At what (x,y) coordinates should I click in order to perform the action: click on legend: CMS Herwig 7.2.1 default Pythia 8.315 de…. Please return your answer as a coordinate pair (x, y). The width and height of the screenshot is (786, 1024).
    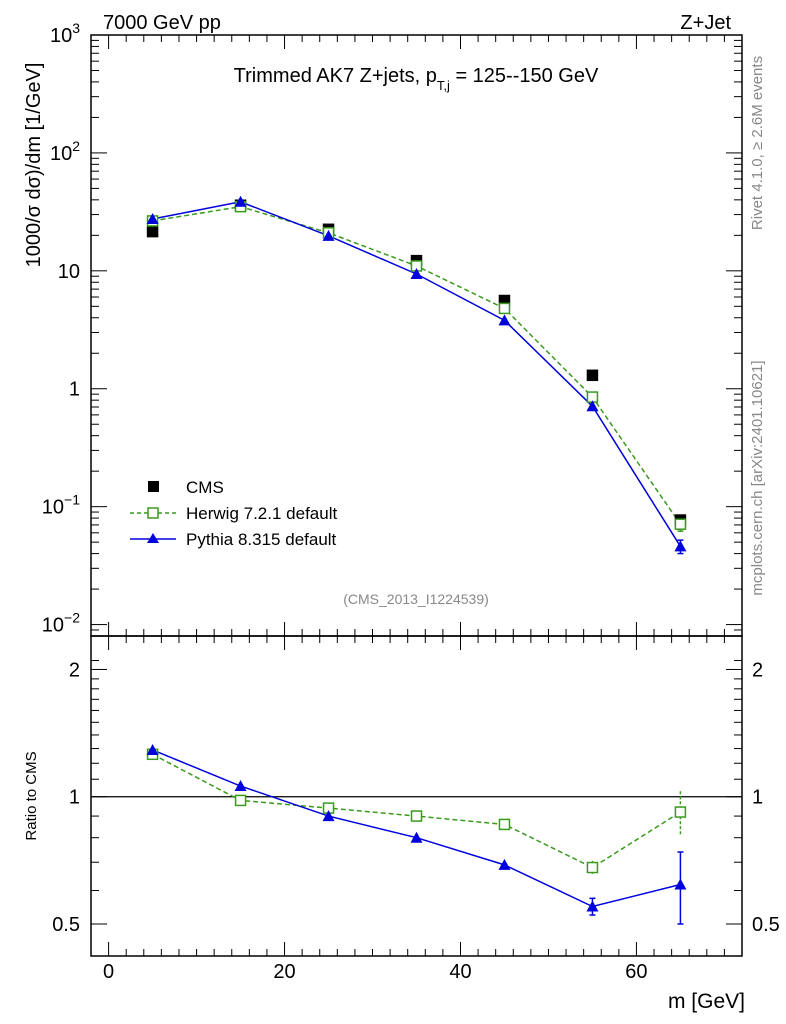
    Looking at the image, I should click on (233, 513).